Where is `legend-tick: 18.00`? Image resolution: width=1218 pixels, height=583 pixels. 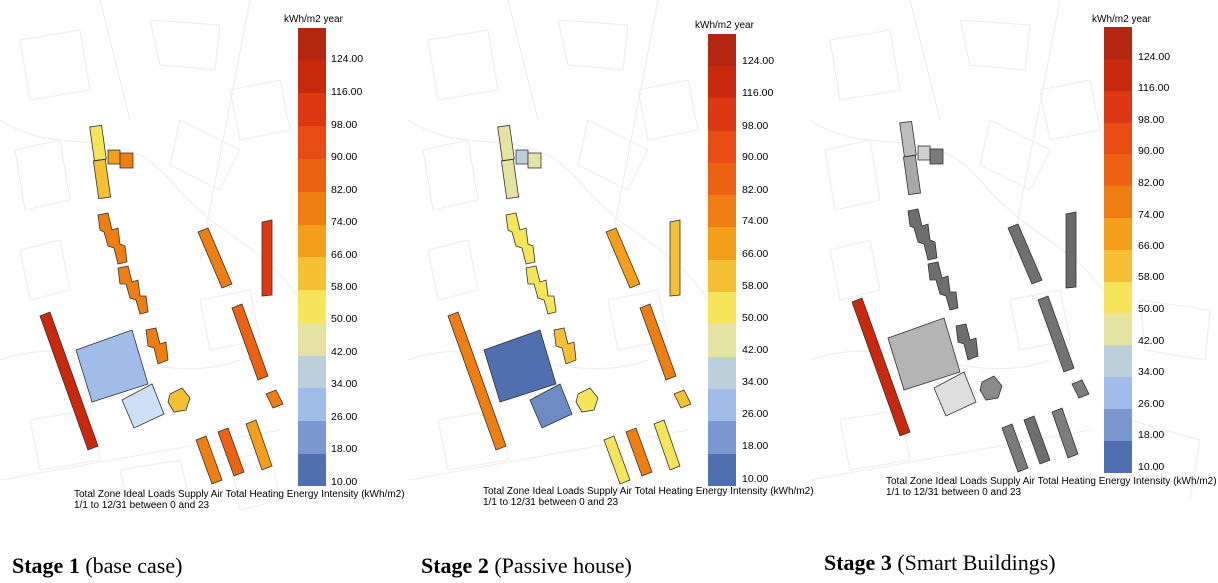
legend-tick: 18.00 is located at coordinates (755, 446).